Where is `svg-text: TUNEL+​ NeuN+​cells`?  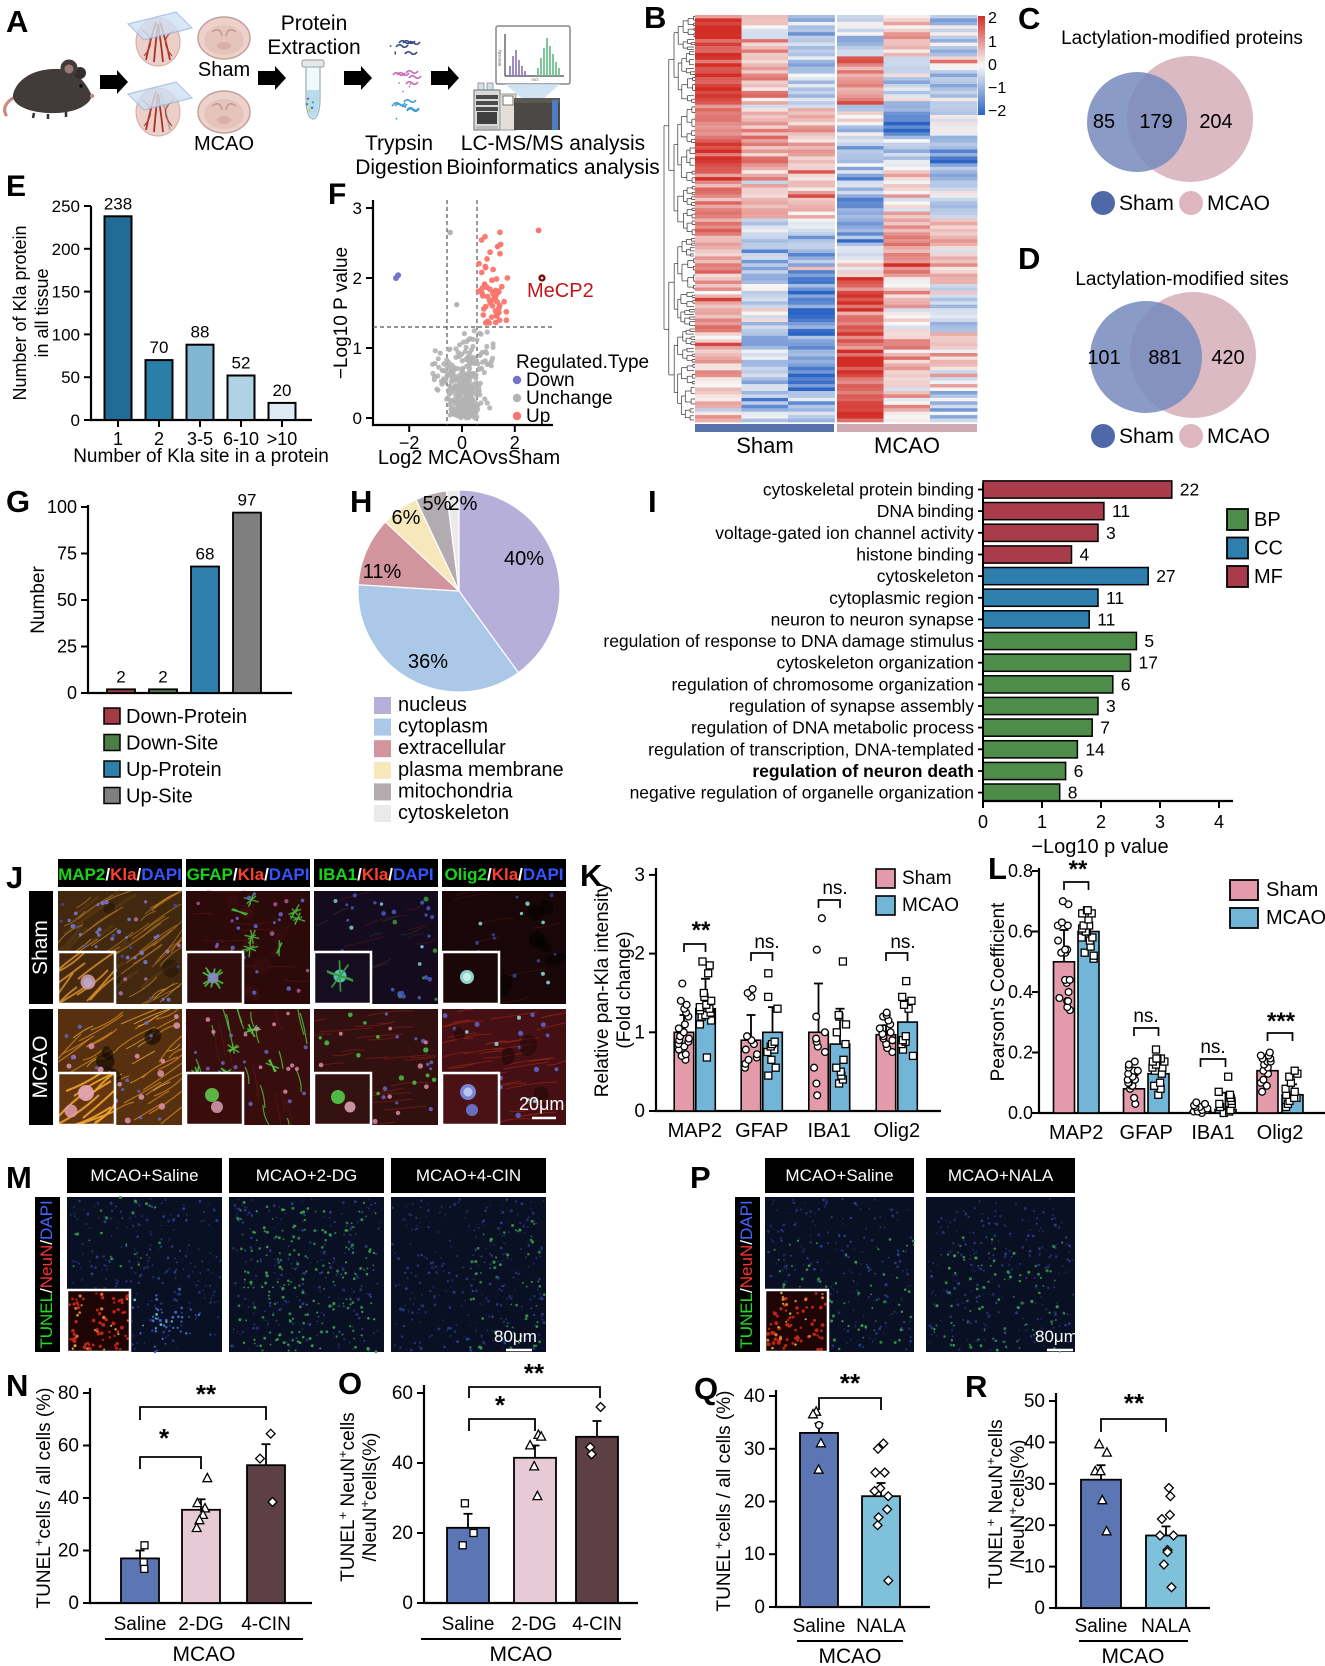
svg-text: TUNEL+​ NeuN+​cells is located at coordinates (347, 1496).